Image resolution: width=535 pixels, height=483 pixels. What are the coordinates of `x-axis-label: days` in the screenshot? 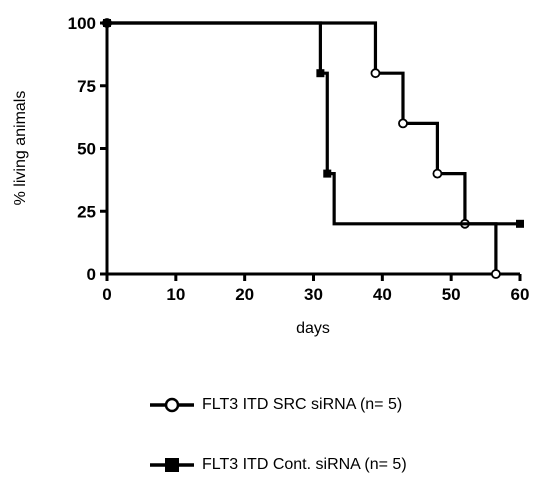 It's located at (313, 328).